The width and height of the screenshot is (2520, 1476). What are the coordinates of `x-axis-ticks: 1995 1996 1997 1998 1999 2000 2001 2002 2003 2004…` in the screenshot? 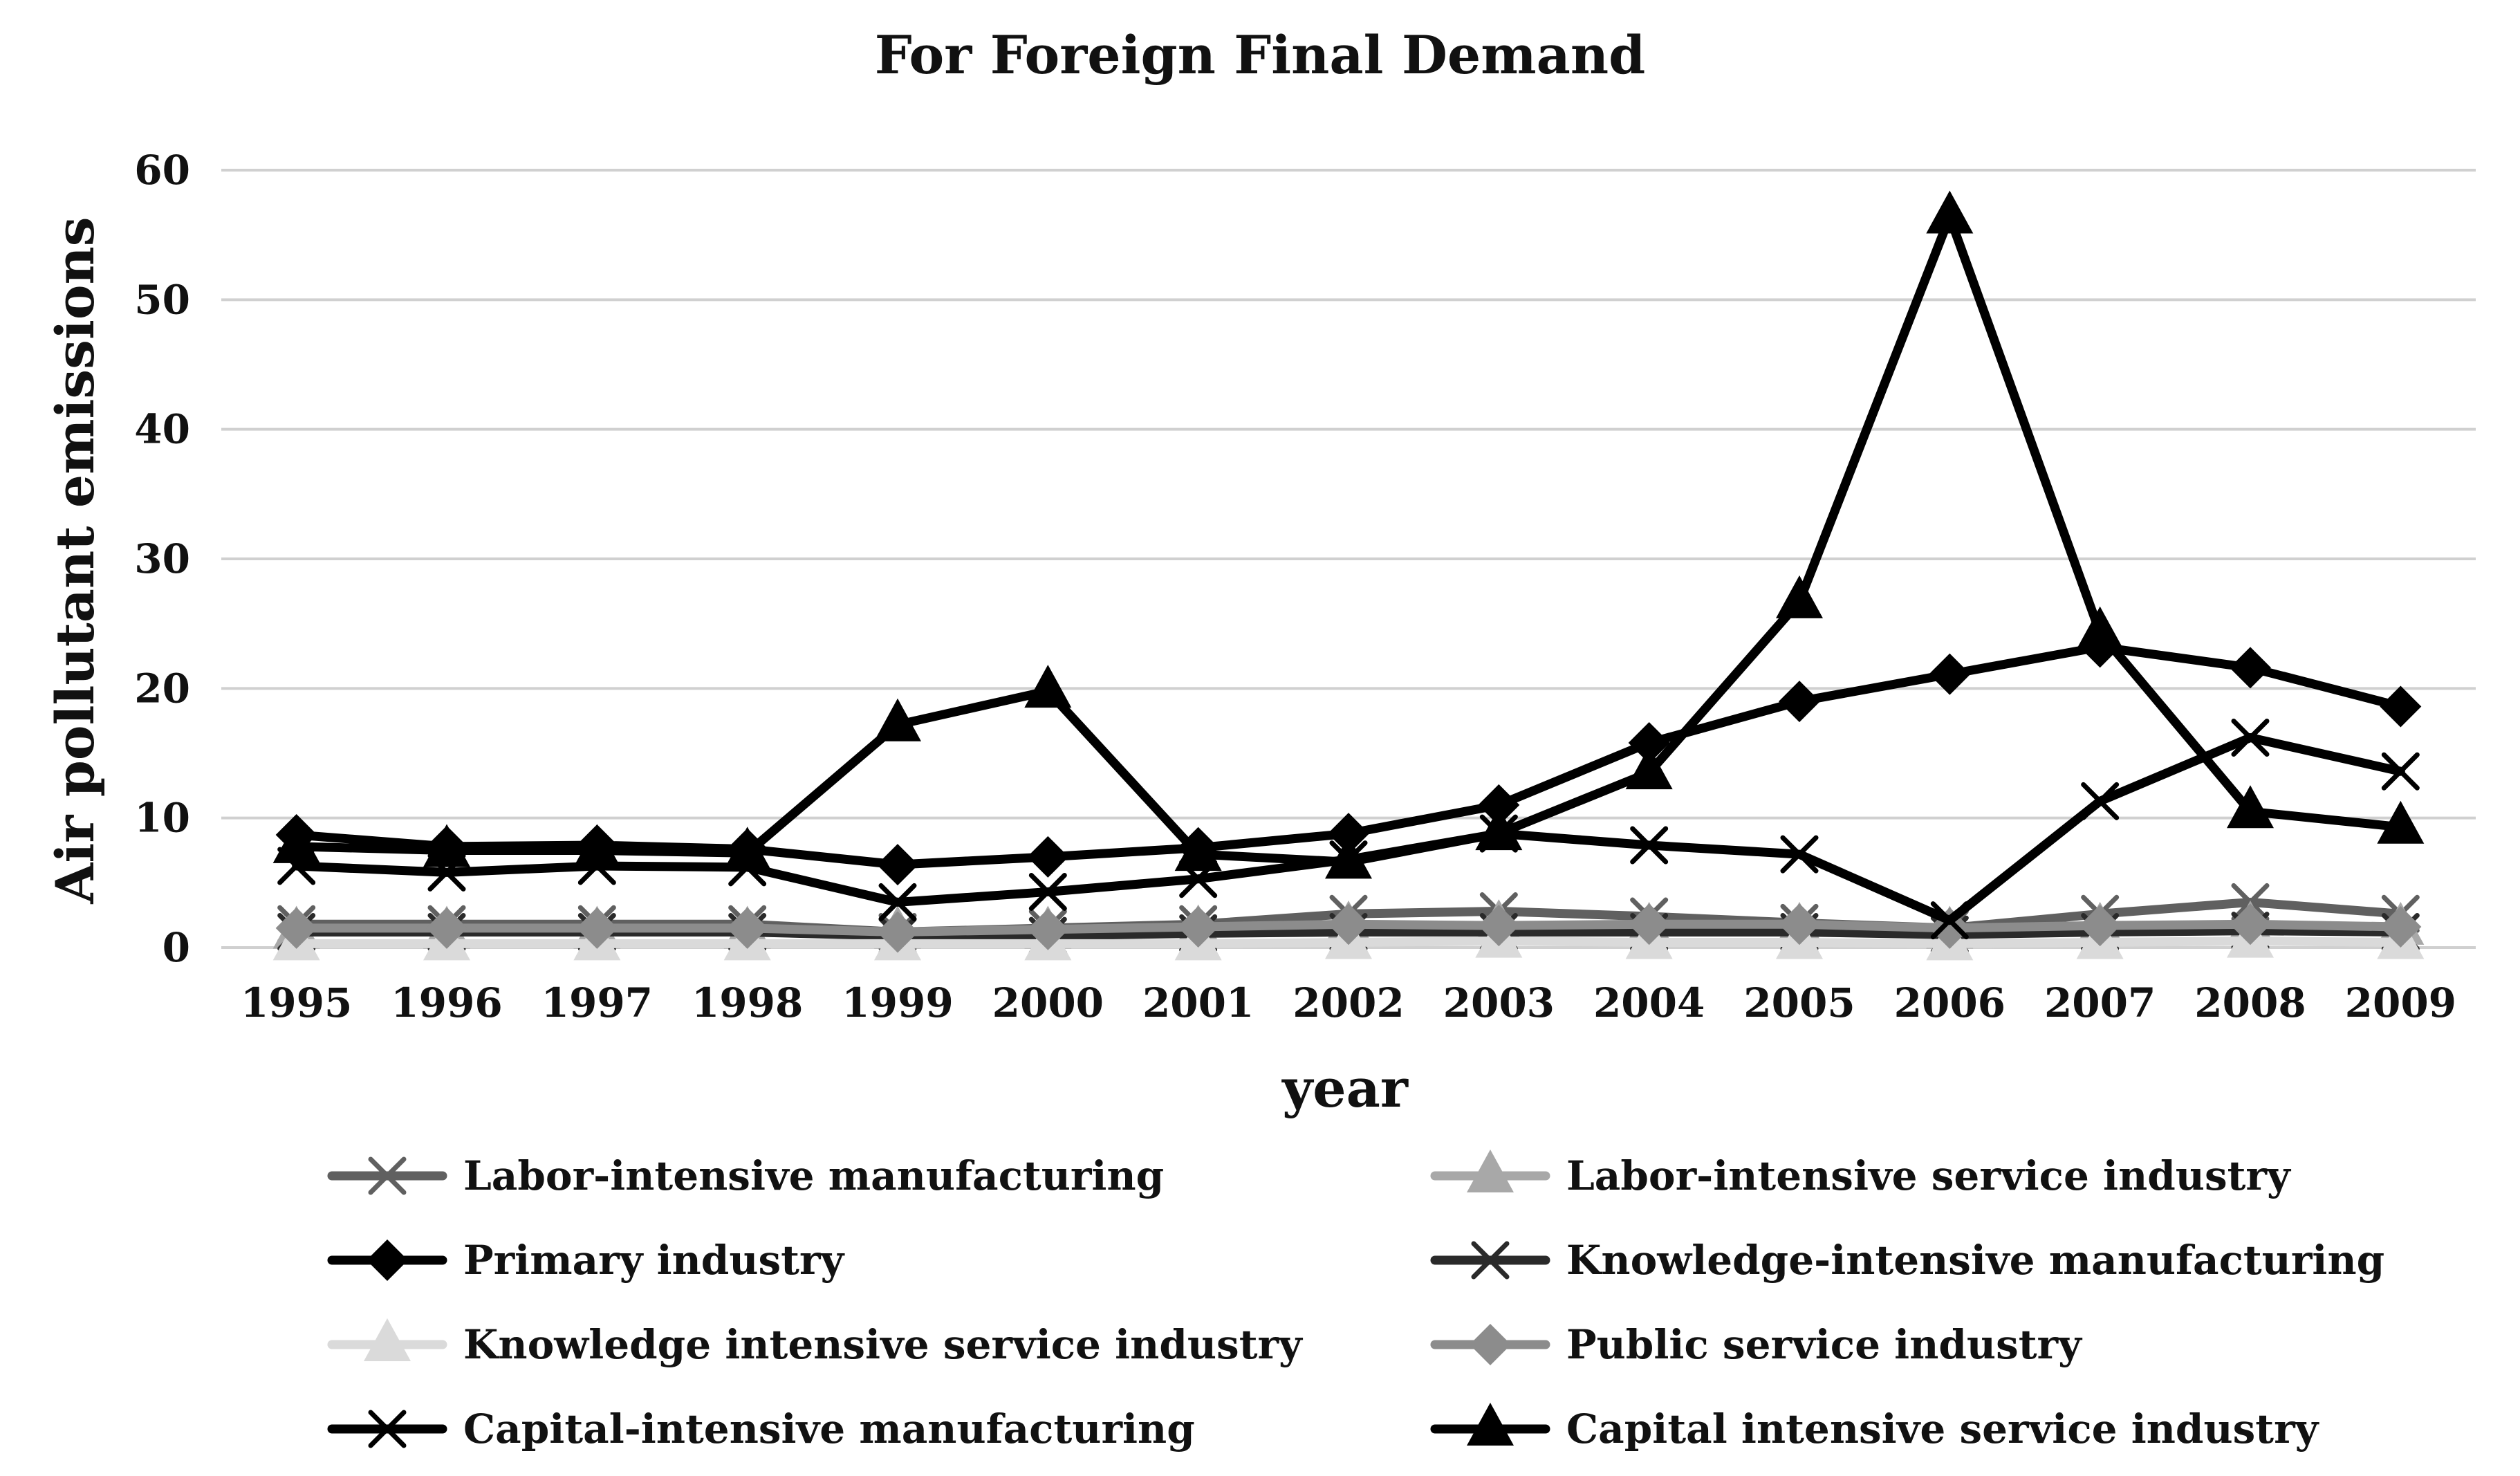 It's located at (1348, 1002).